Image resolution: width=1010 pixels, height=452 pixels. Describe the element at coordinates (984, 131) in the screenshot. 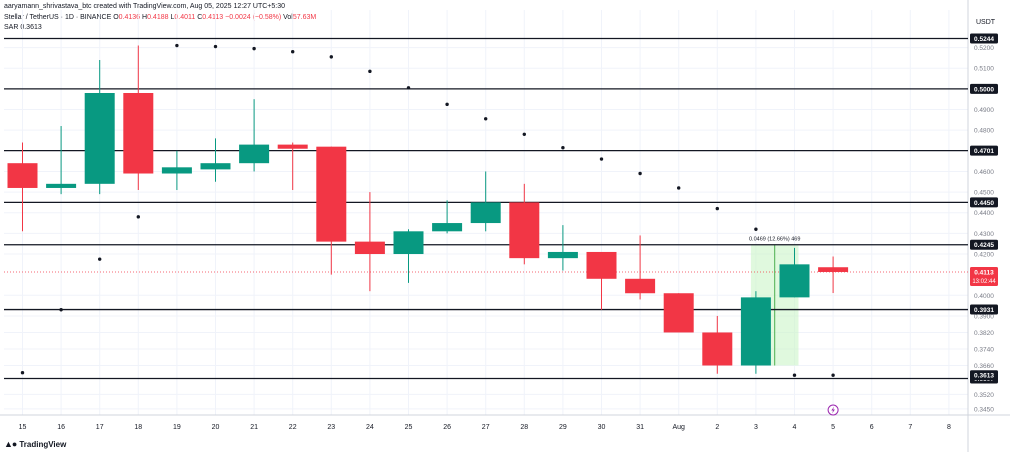

I see `price-tick-label: 0.4800` at that location.